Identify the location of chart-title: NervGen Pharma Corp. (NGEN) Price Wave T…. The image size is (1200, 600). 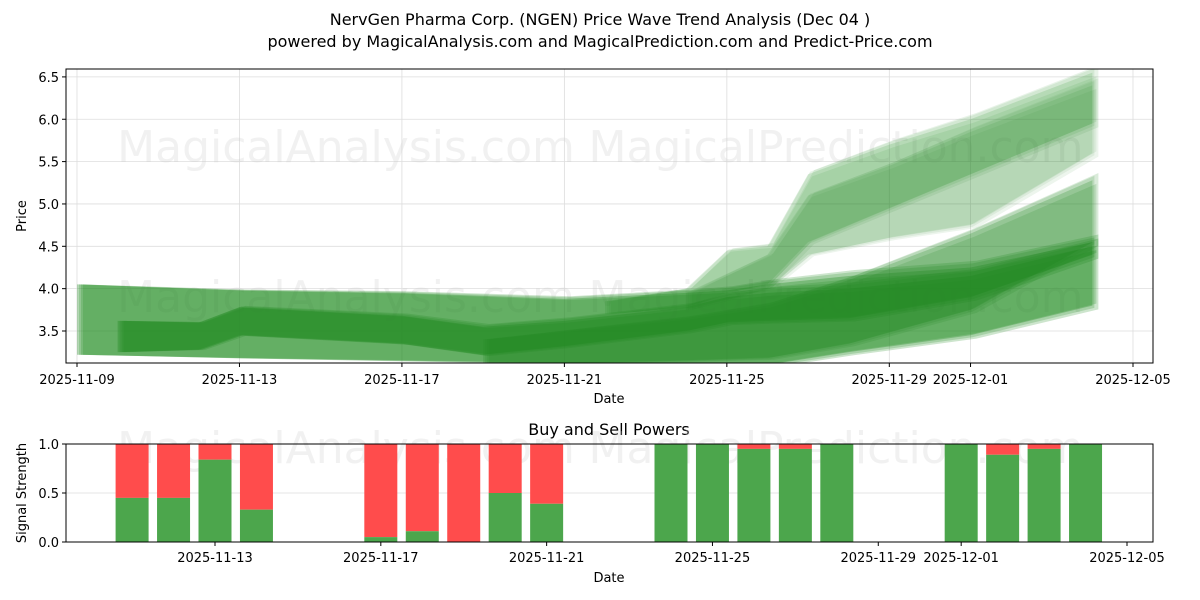
(600, 19).